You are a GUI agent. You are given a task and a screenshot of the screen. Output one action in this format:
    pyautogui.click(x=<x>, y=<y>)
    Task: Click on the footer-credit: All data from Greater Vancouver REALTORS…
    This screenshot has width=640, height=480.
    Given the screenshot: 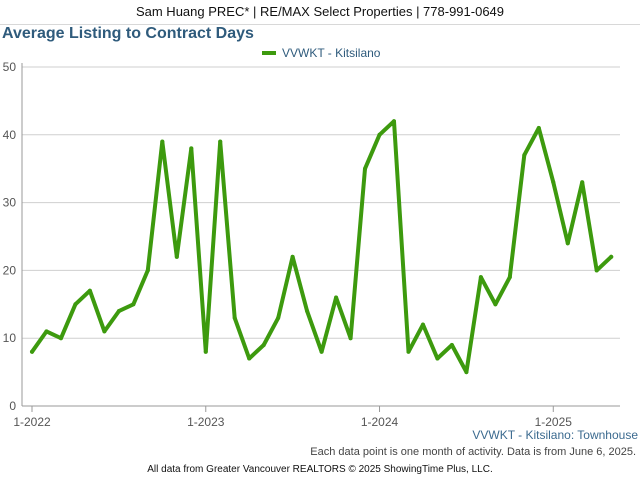 What is the action you would take?
    pyautogui.click(x=320, y=469)
    